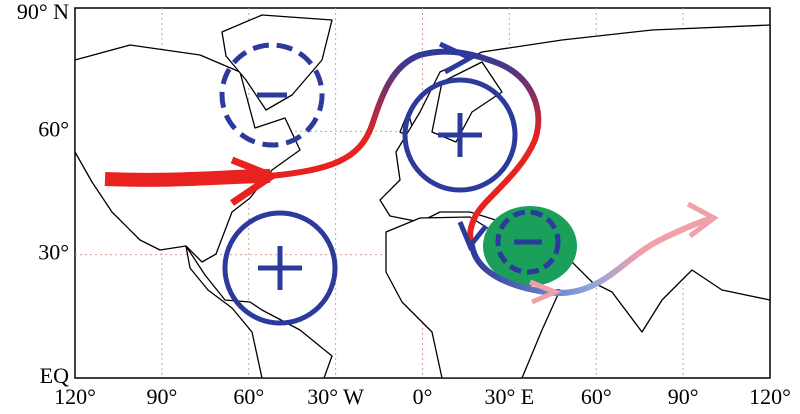 This screenshot has height=414, width=800. I want to click on wave-path-east, so click(591, 256).